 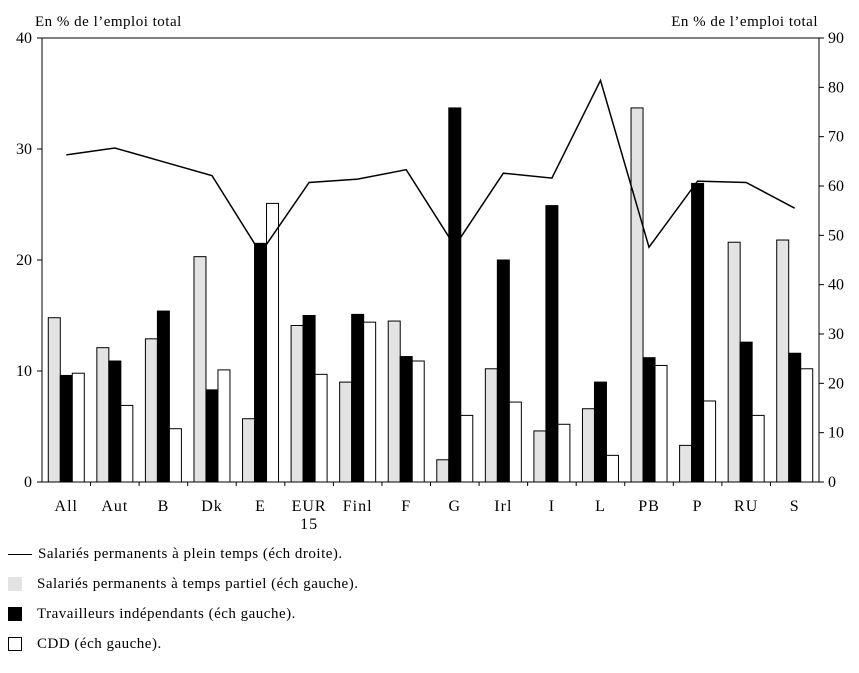 What do you see at coordinates (552, 506) in the screenshot?
I see `category-label: I` at bounding box center [552, 506].